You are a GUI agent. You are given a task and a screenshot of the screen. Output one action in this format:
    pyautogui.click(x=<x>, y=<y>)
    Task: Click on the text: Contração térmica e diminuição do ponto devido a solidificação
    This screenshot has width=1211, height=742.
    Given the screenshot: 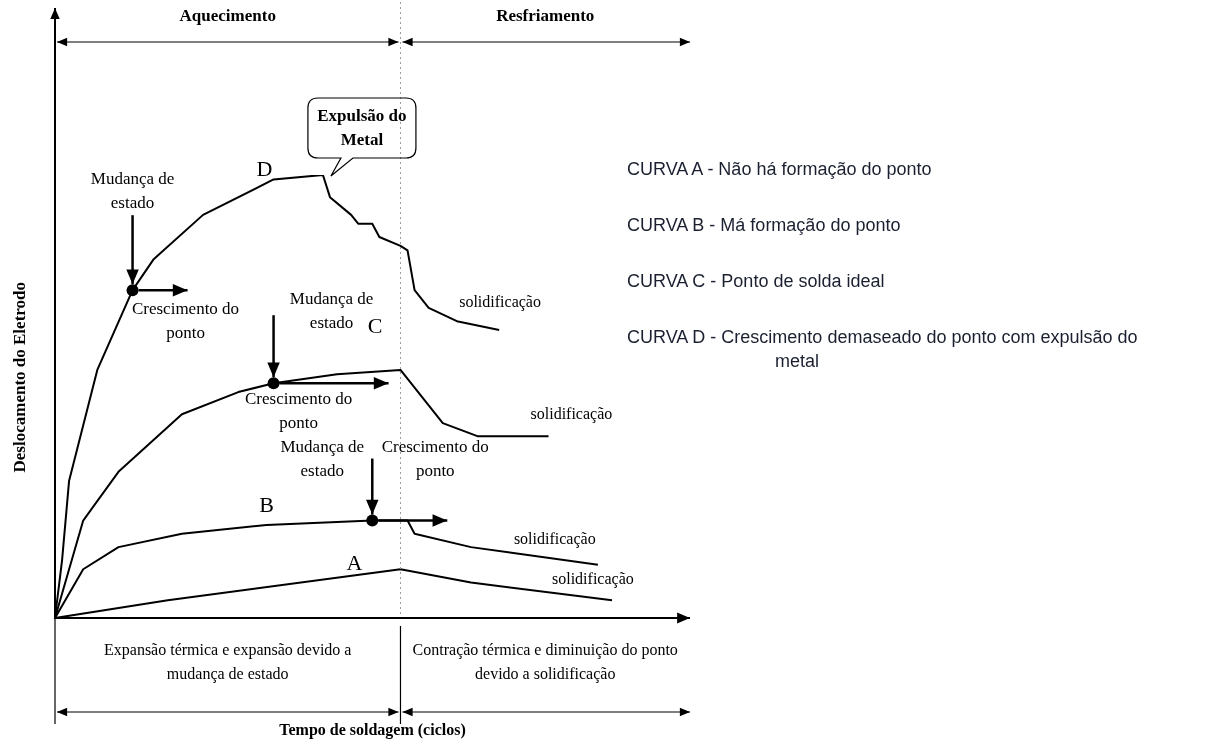 What is the action you would take?
    pyautogui.click(x=545, y=662)
    